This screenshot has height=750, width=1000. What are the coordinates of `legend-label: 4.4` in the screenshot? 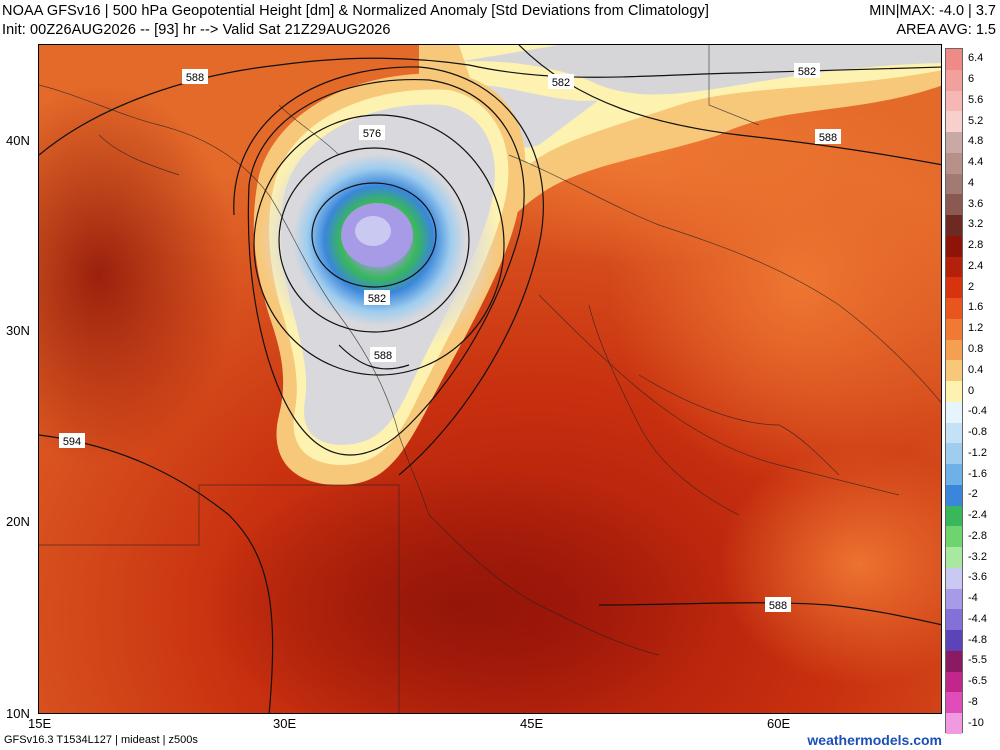 It's located at (976, 162).